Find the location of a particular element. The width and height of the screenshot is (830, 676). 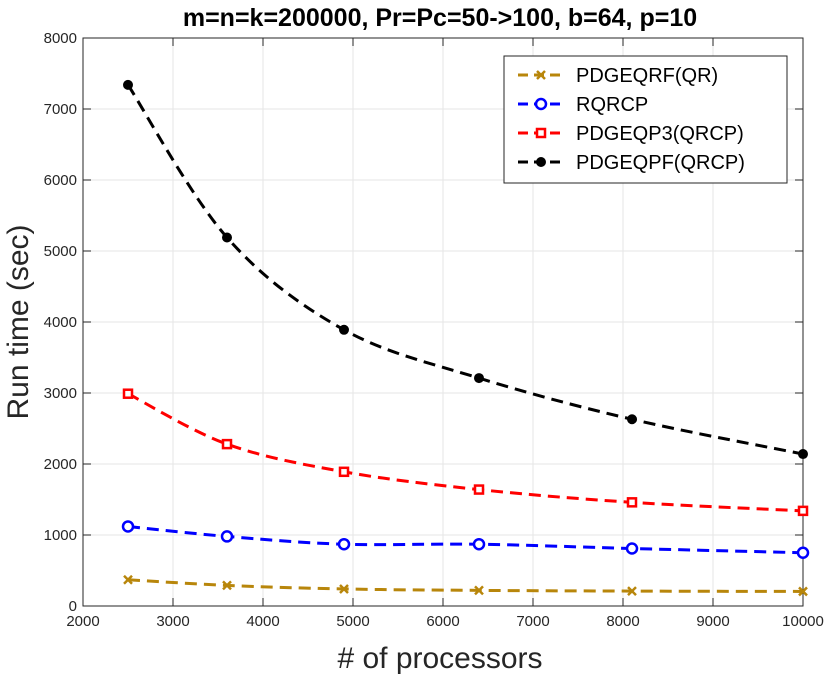

y-axis-label: Run time (sec) is located at coordinates (18, 321).